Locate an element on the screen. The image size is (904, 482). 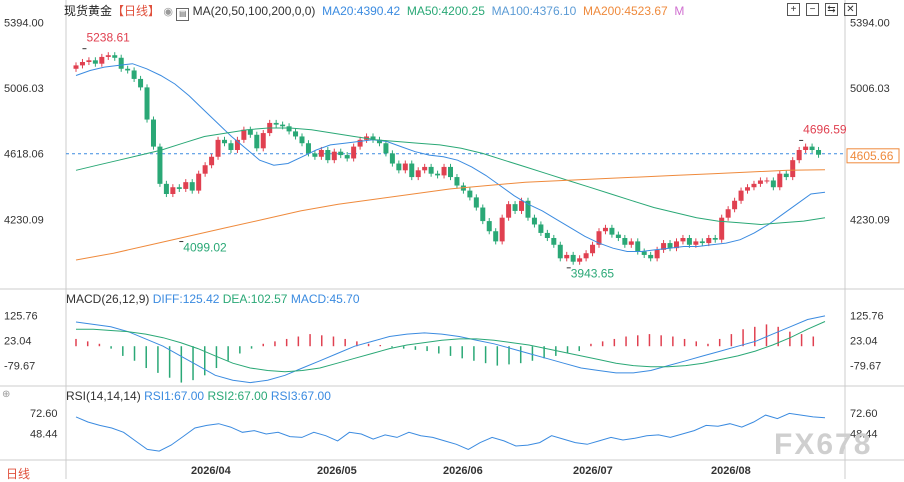
period-tab: 日线 is located at coordinates (18, 474).